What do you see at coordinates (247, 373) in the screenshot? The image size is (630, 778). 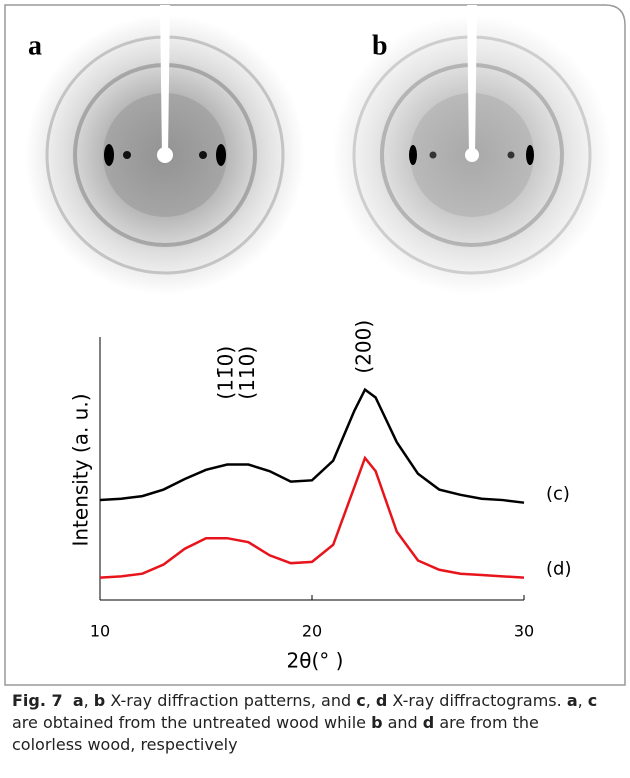 I see `annotation: (110)` at bounding box center [247, 373].